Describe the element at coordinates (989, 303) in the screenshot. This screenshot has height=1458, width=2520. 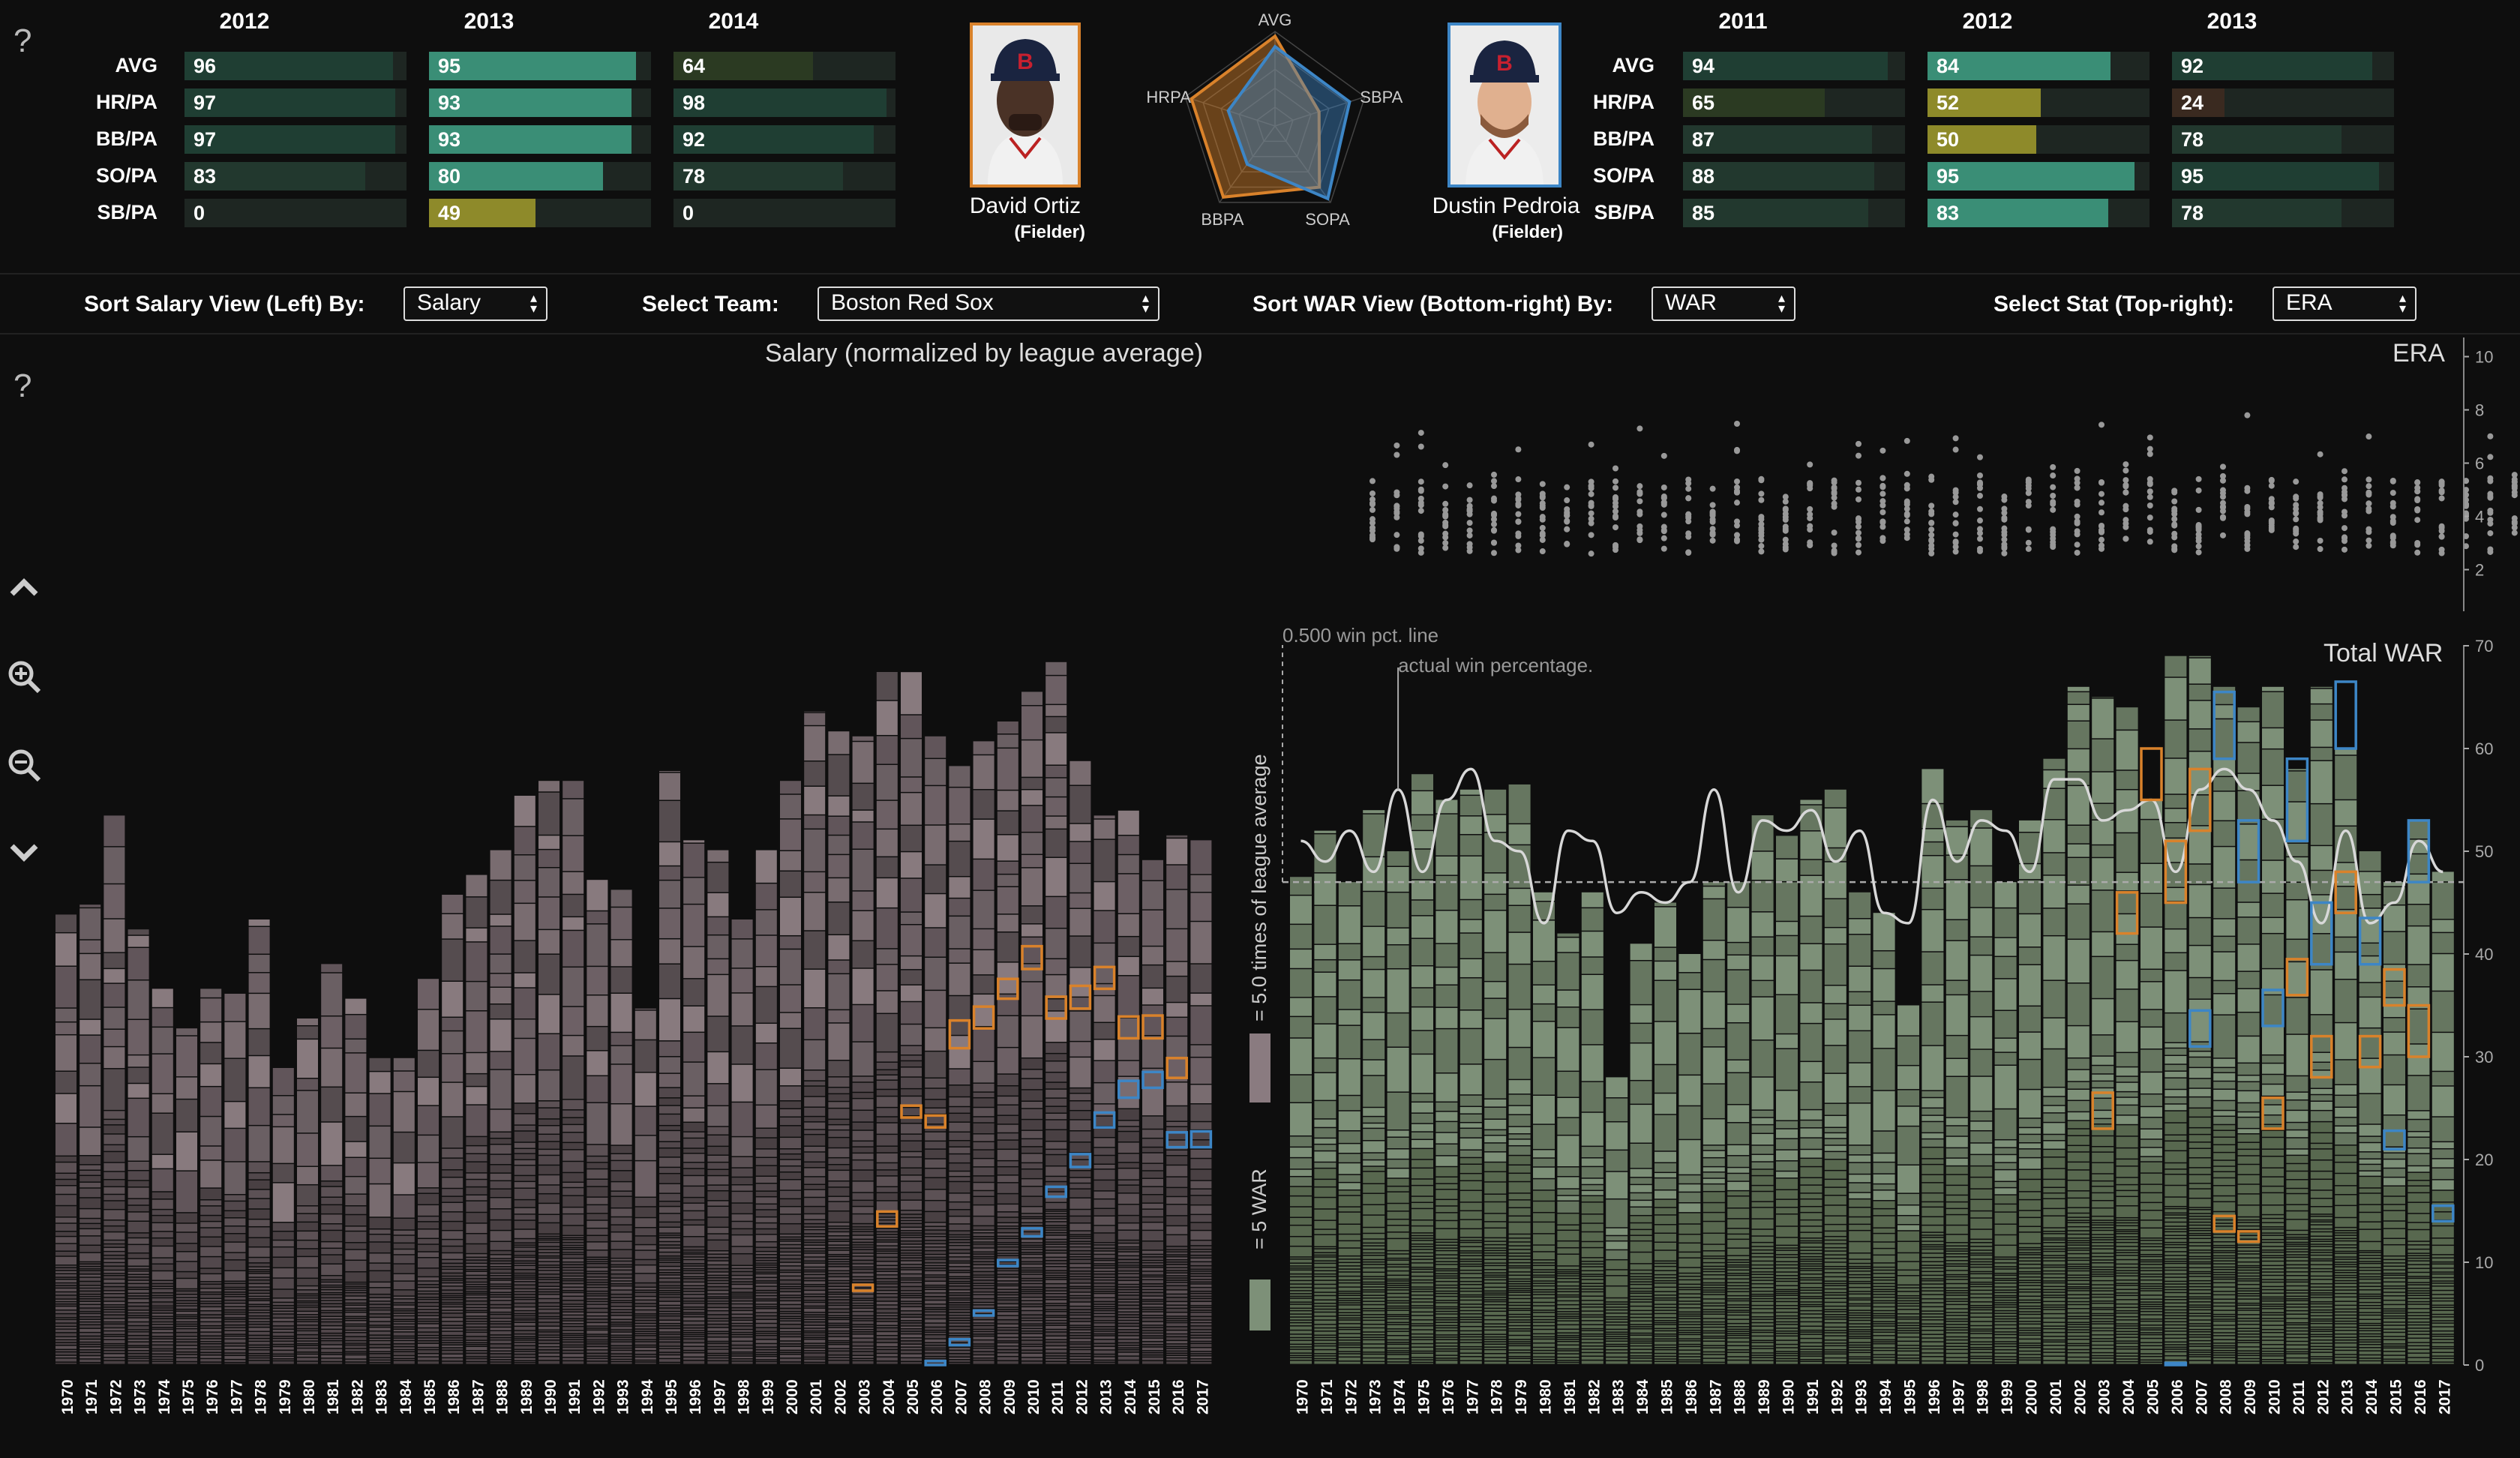
I see `team-select: Boston Red Sox ▴ ▾` at that location.